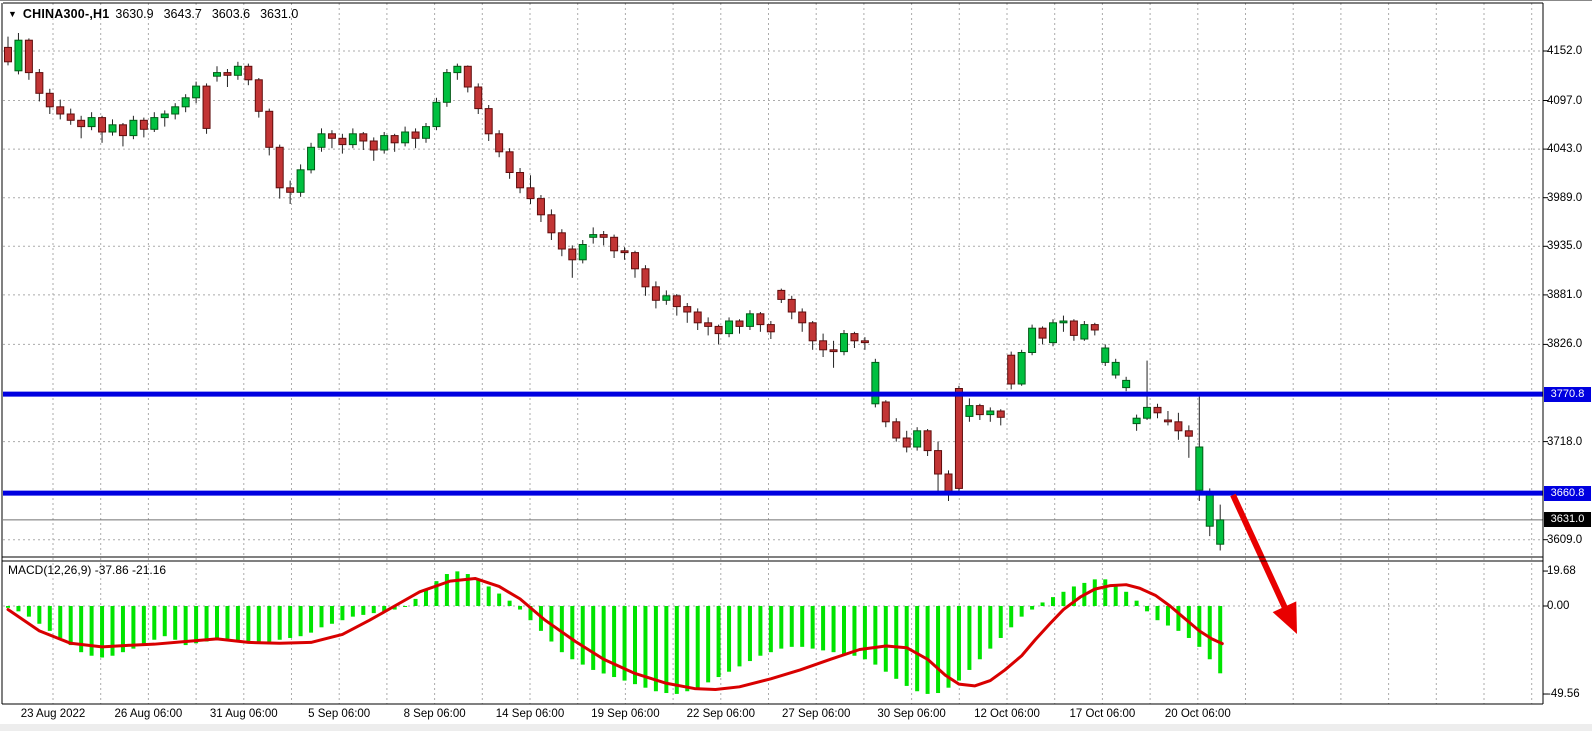 The height and width of the screenshot is (731, 1592). Describe the element at coordinates (243, 714) in the screenshot. I see `time-axis-label: 31 Aug 06:00` at that location.